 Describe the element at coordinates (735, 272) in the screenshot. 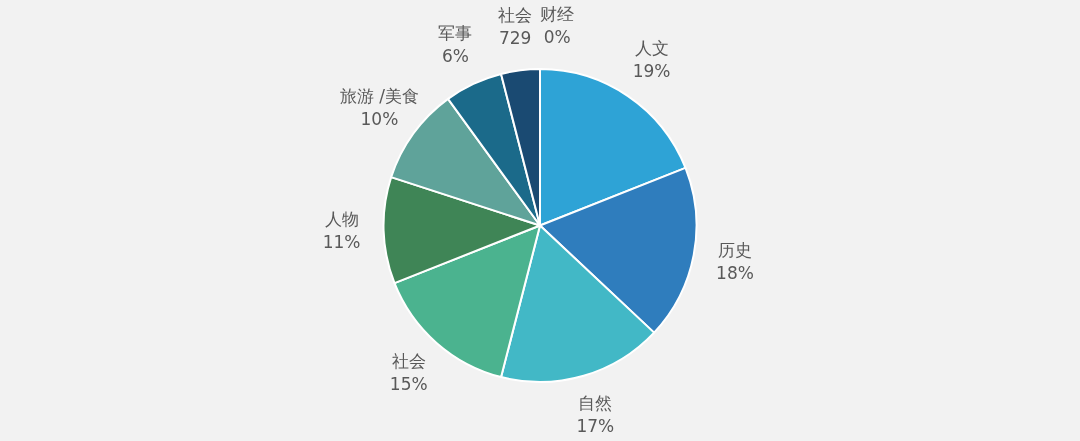

I see `data-label: 18%` at that location.